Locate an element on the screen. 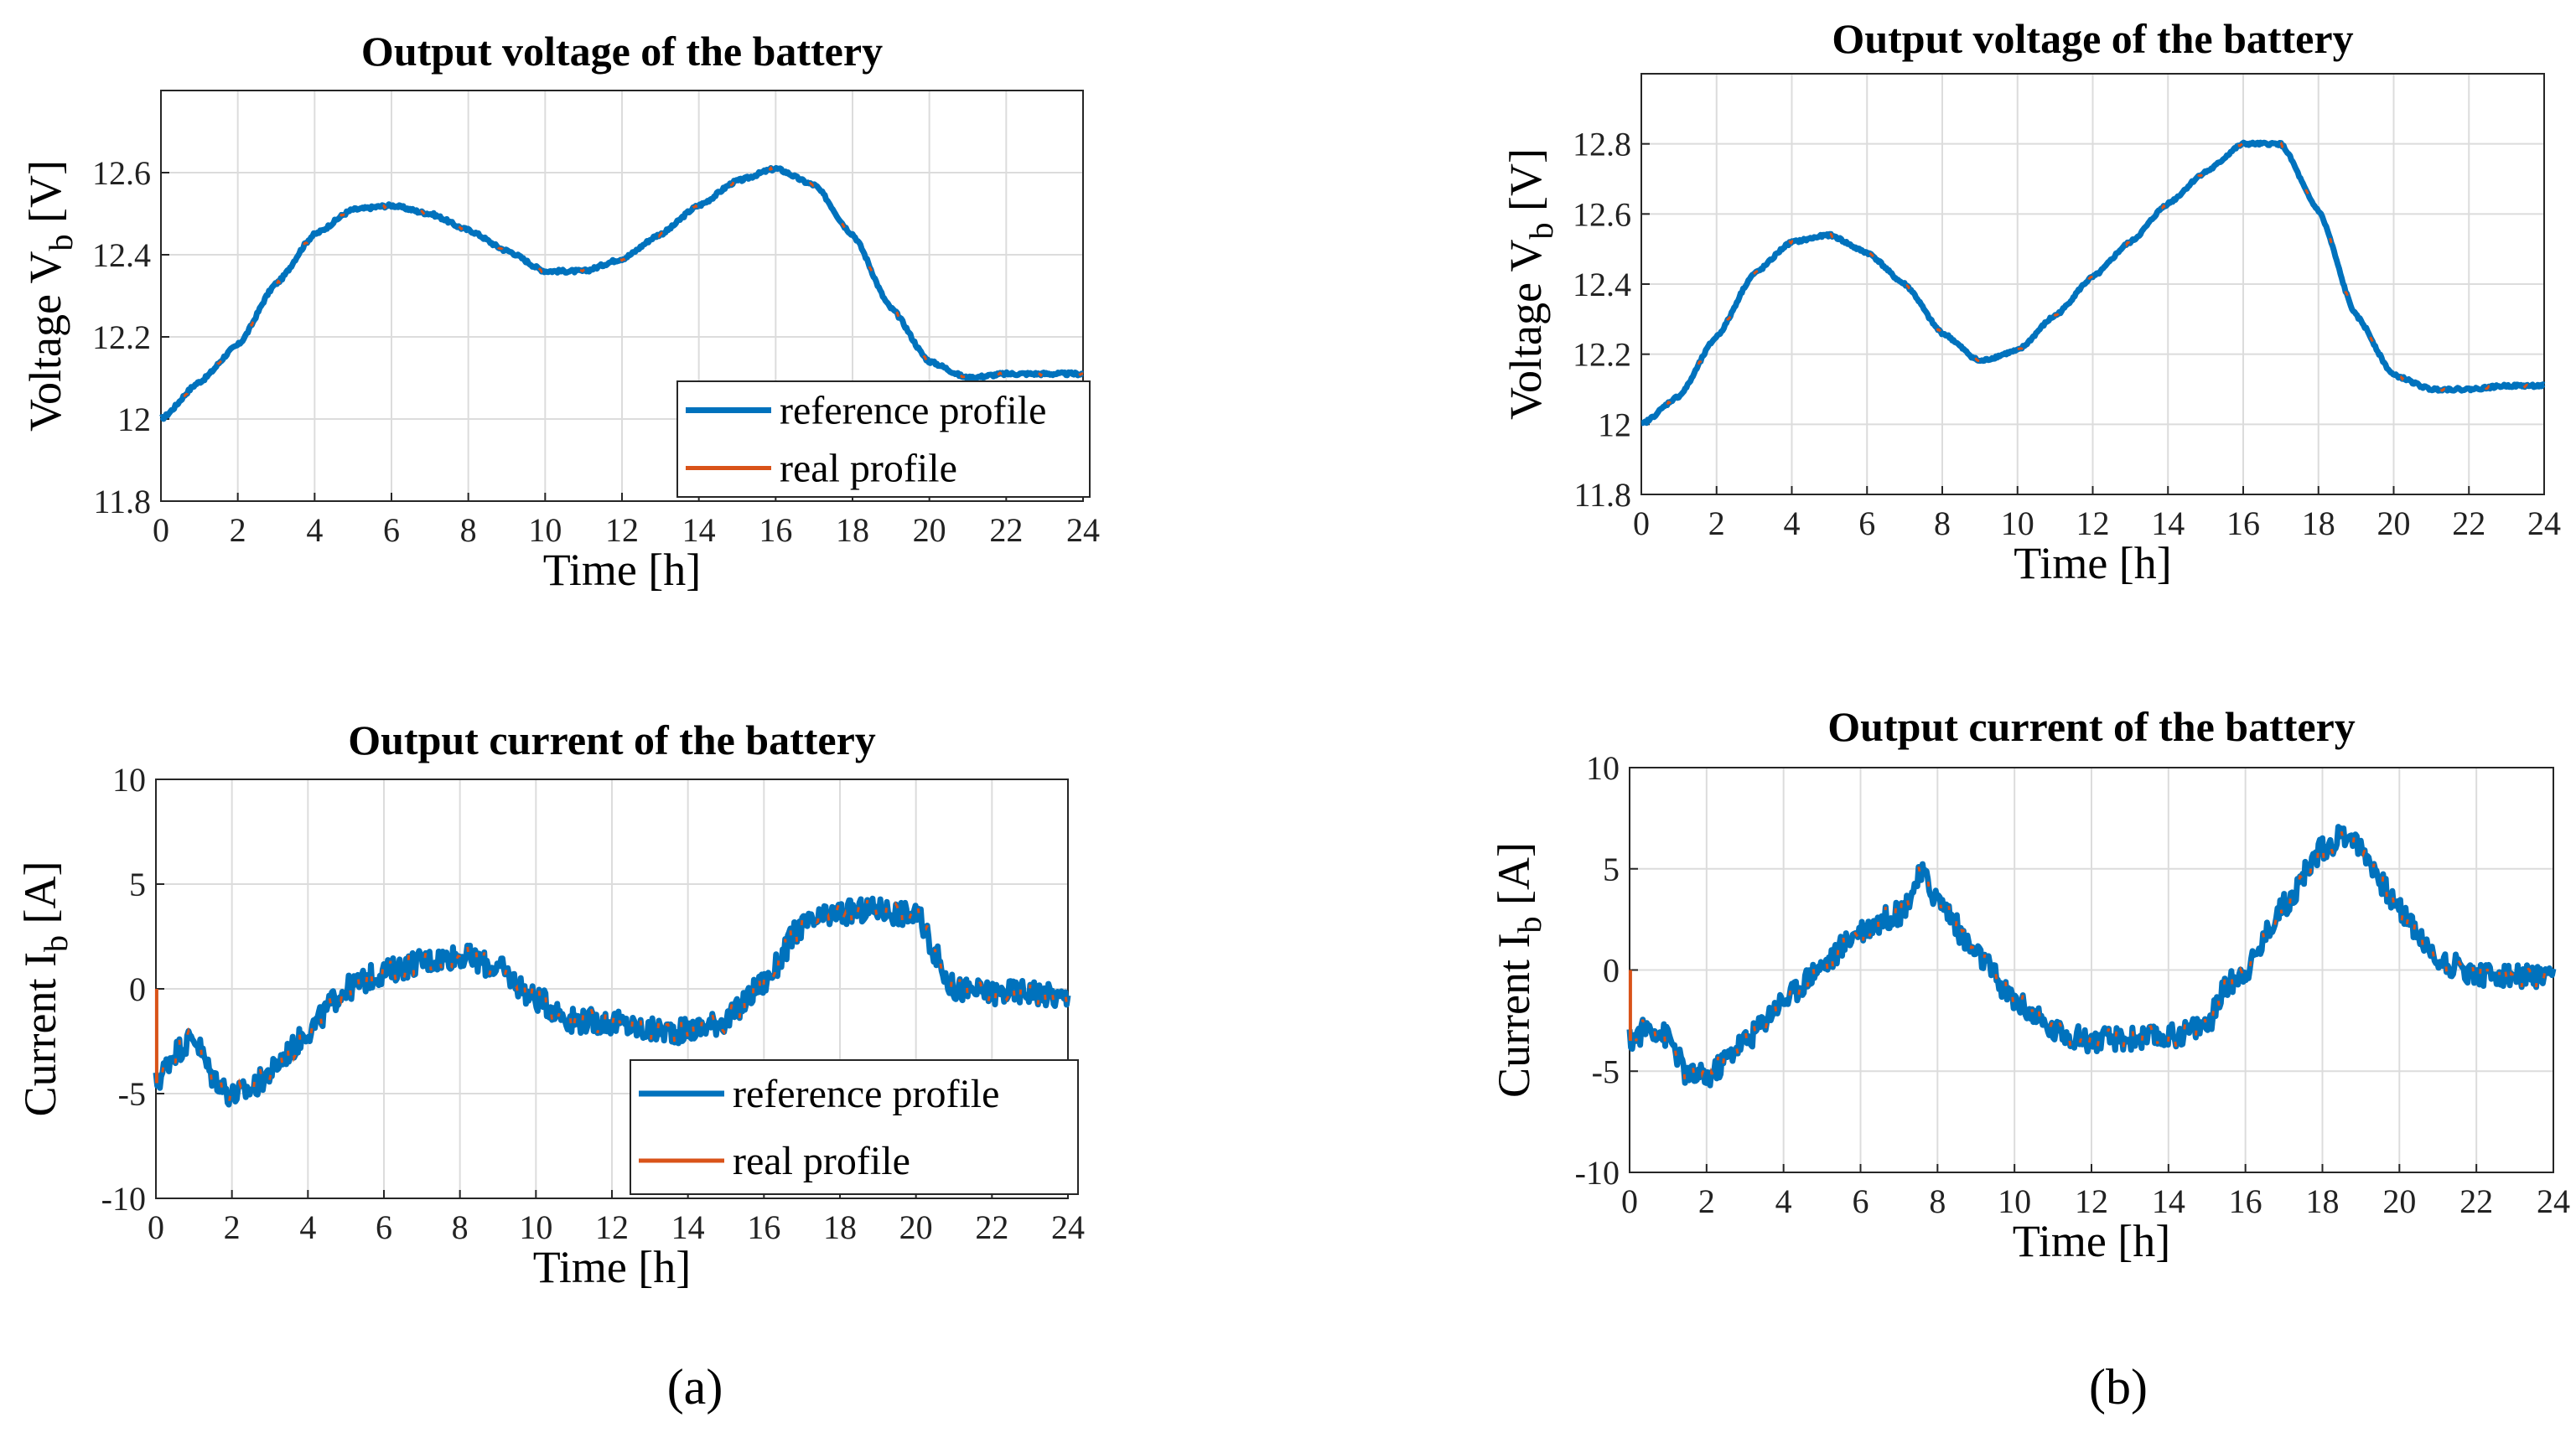 The height and width of the screenshot is (1433, 2576). legend-box is located at coordinates (854, 1127).